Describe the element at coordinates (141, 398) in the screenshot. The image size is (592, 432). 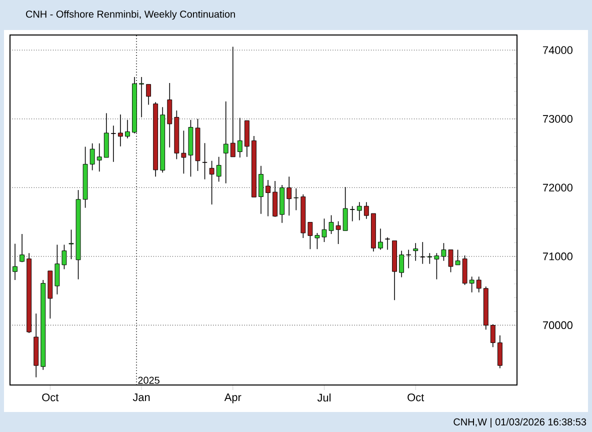
I see `x-tick-label: Jan` at that location.